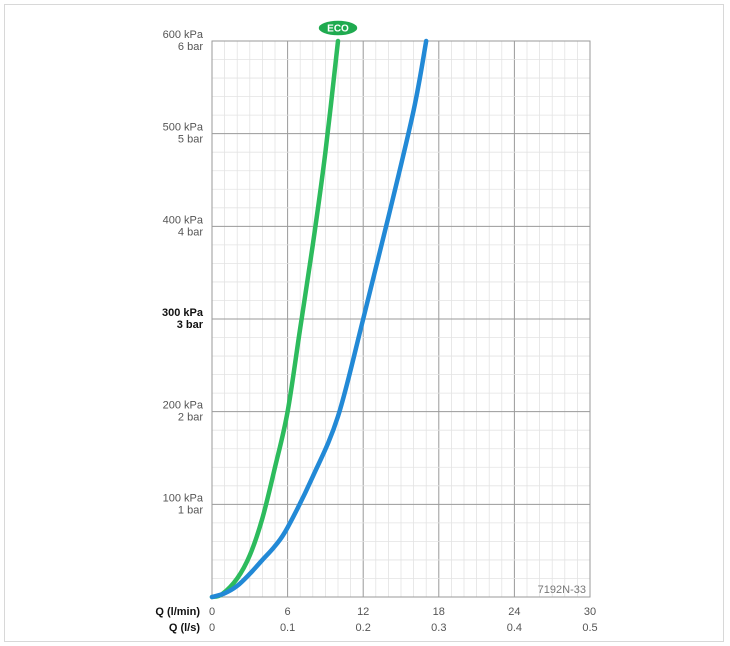  I want to click on x-axis-title-lmin: Q (l/min), so click(177, 612).